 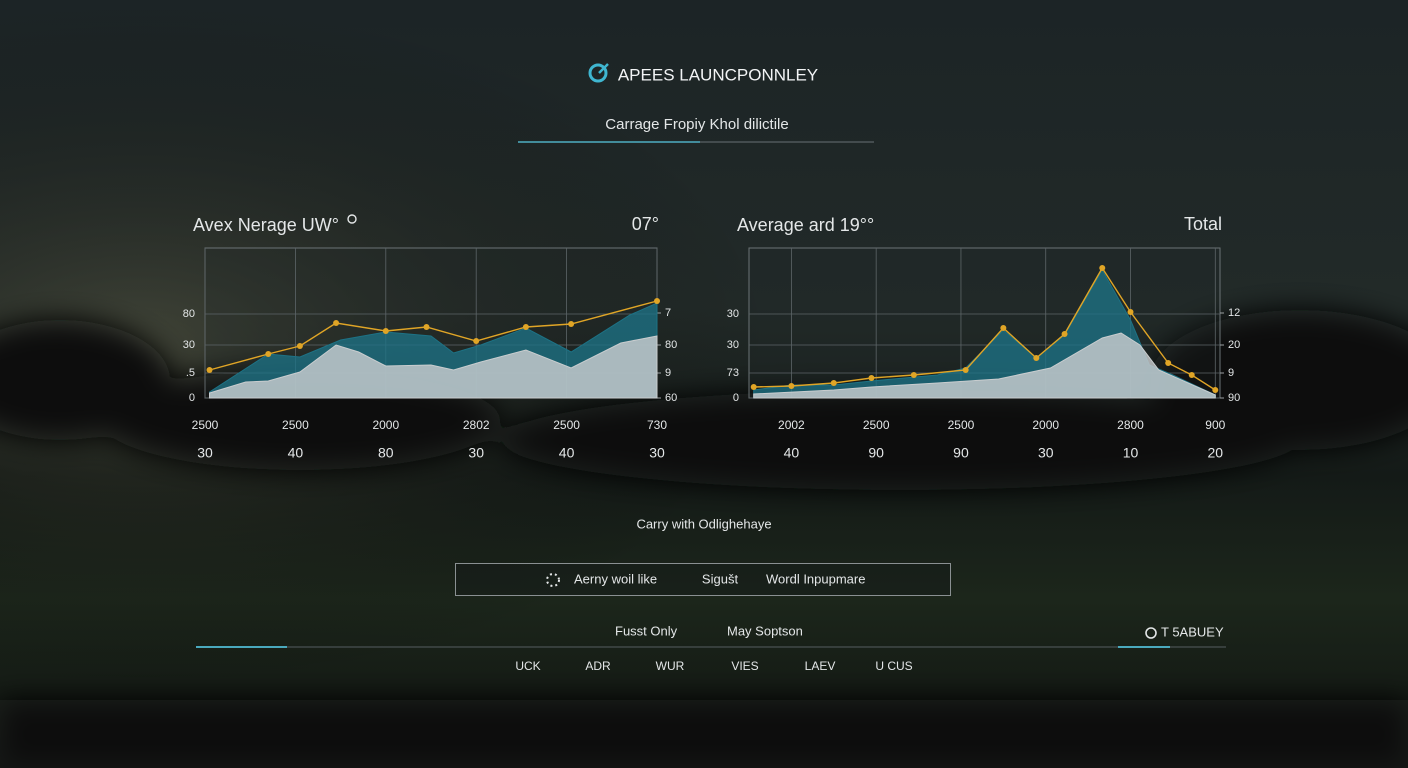 What do you see at coordinates (553, 580) in the screenshot?
I see `spinner-icon` at bounding box center [553, 580].